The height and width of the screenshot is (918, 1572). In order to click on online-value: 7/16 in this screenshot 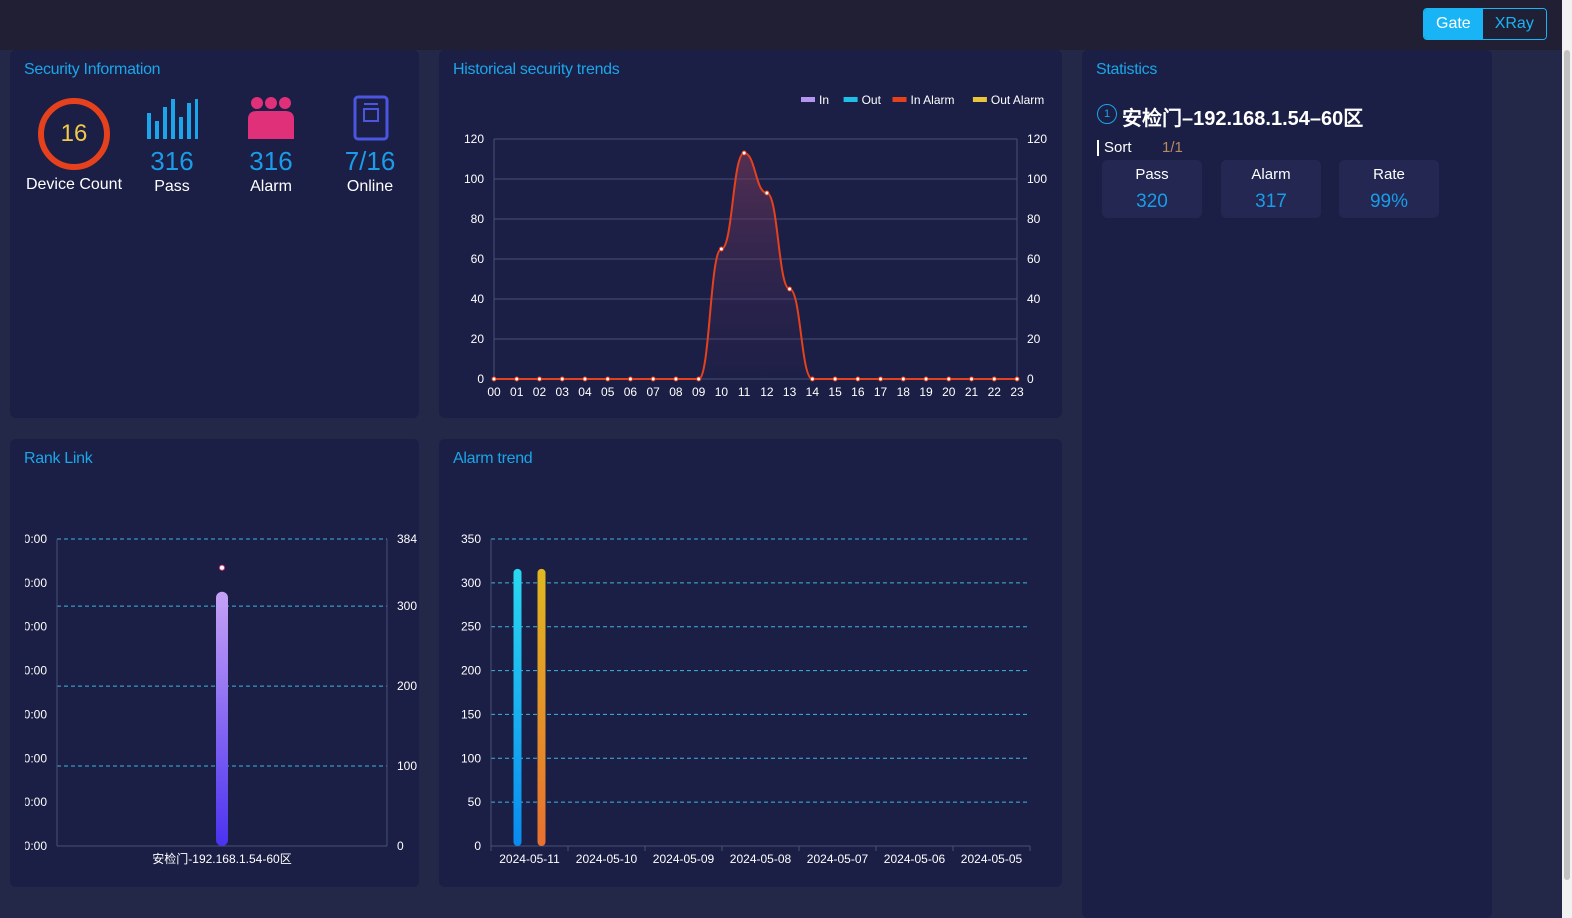, I will do `click(370, 161)`.